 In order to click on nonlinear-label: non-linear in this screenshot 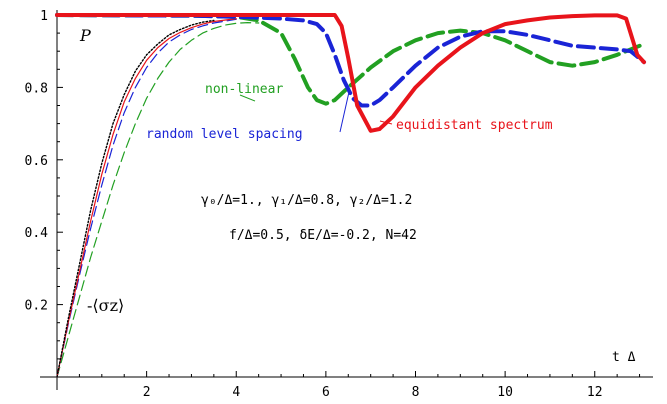, I will do `click(244, 89)`.